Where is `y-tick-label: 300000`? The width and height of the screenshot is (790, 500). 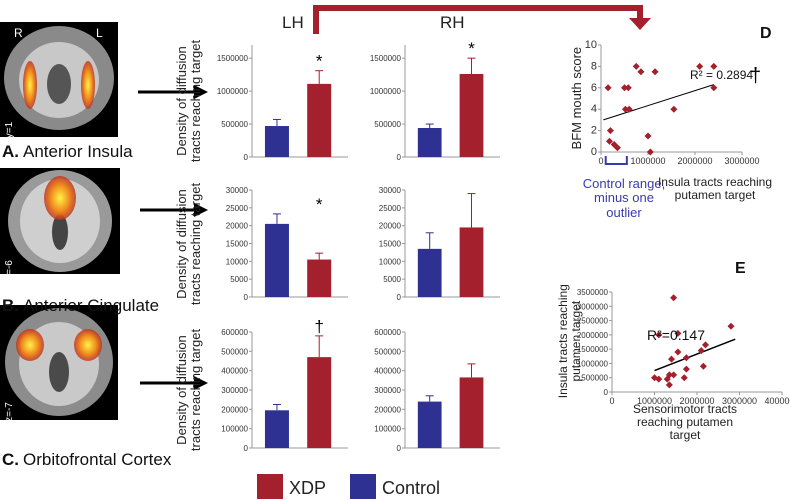 y-tick-label: 300000 is located at coordinates (387, 390).